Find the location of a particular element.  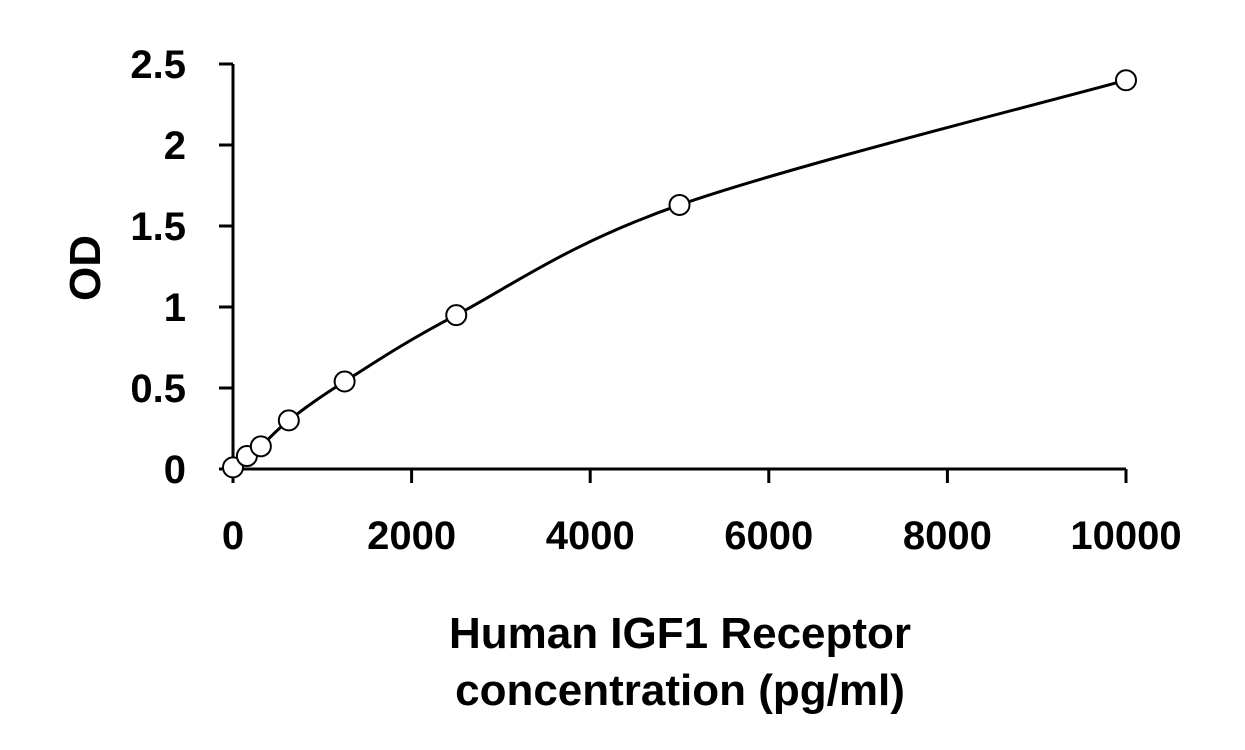

x-tick-label: 2000 is located at coordinates (411, 536).